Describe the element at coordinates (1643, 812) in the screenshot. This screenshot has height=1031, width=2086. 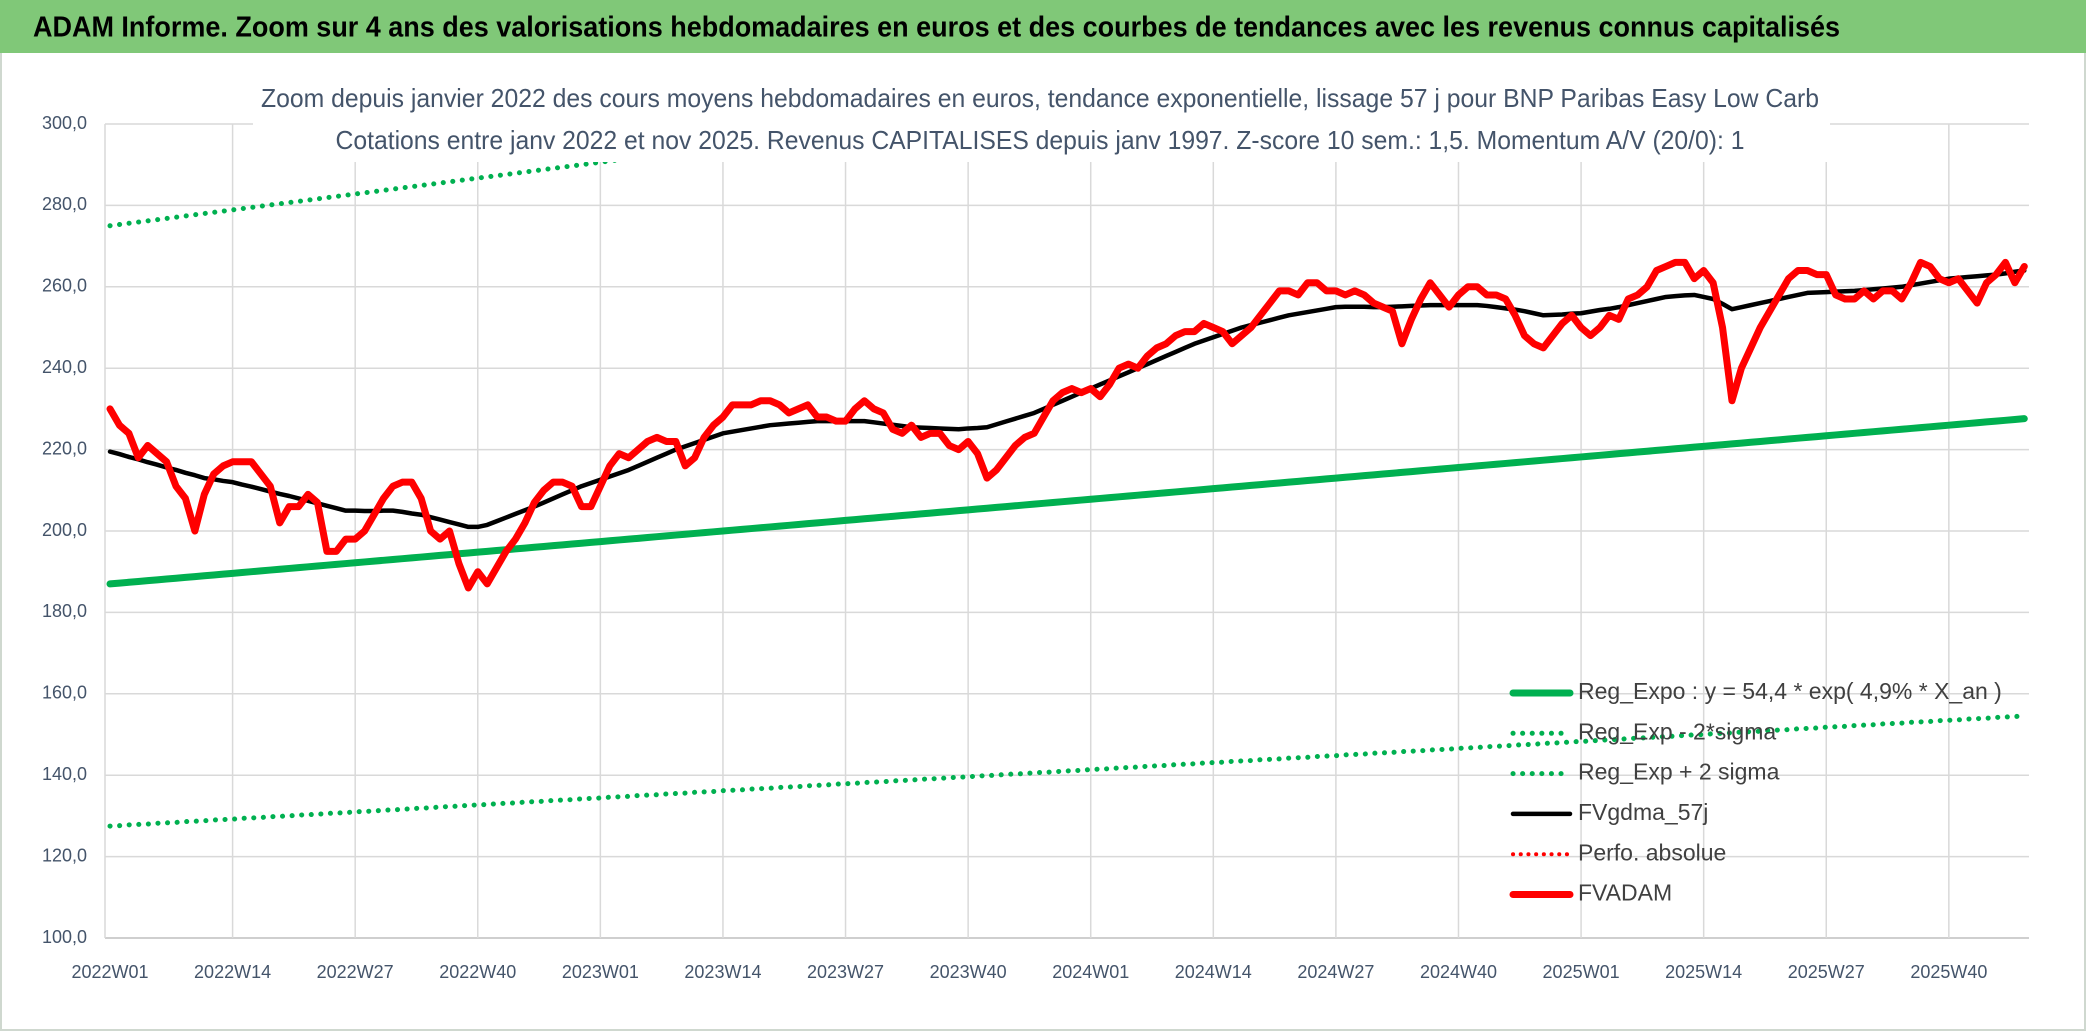
I see `legend-label: FVgdma_57j` at that location.